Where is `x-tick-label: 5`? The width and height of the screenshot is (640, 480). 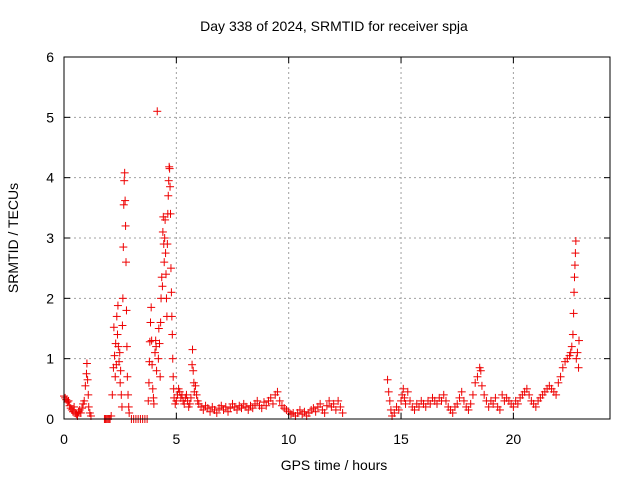
x-tick-label: 5 is located at coordinates (176, 439).